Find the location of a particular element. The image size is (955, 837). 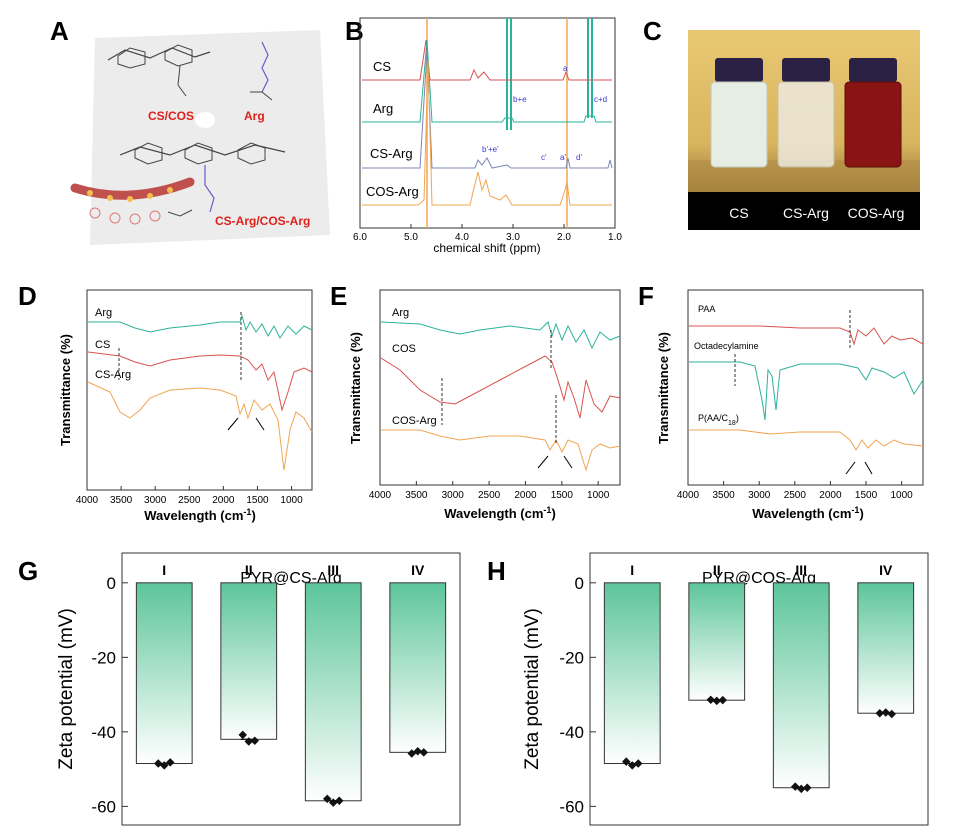

nmr-tick-label: 3.0 is located at coordinates (513, 237).